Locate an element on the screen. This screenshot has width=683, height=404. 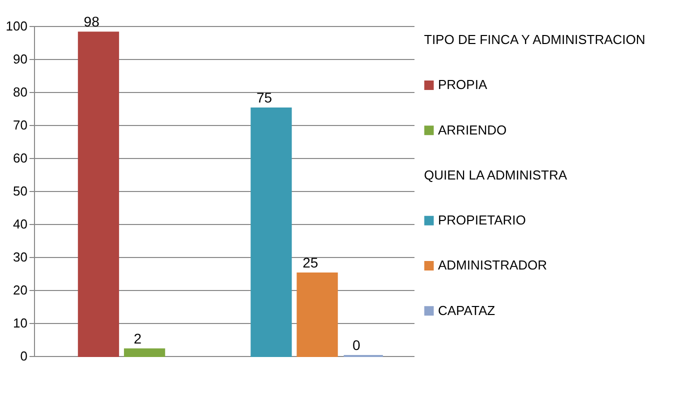
y-tick-label: 100 is located at coordinates (17, 26).